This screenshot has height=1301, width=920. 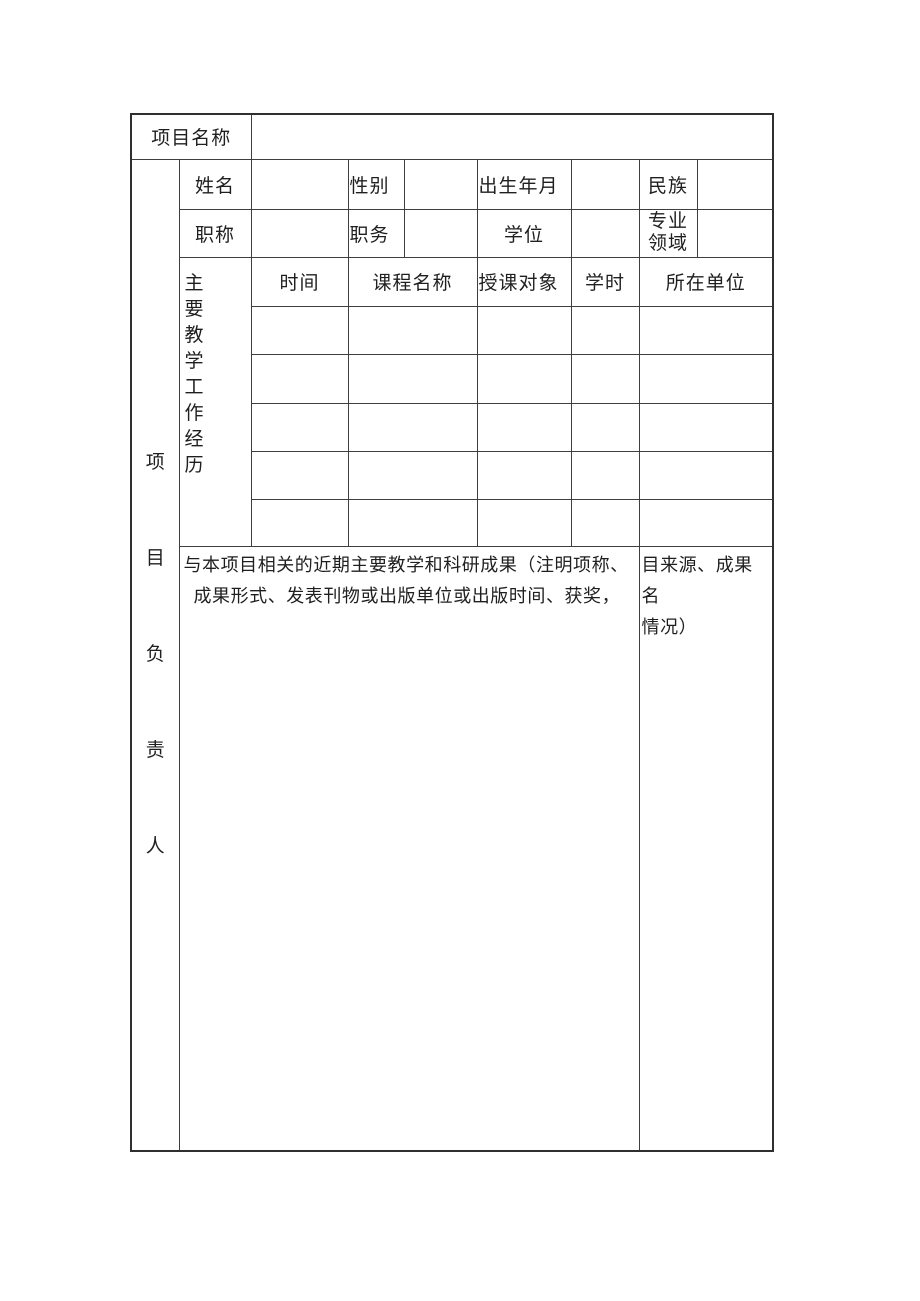 I want to click on research-note-line-2: 成果形式、发表刊物或出版单位或出版时间、获奖，, so click(x=407, y=595).